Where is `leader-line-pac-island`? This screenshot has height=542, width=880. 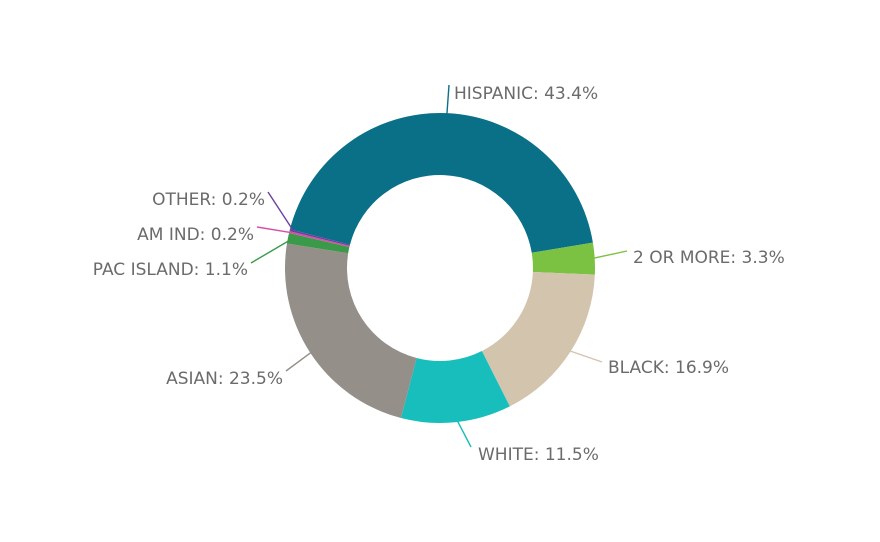
leader-line-pac-island is located at coordinates (271, 251).